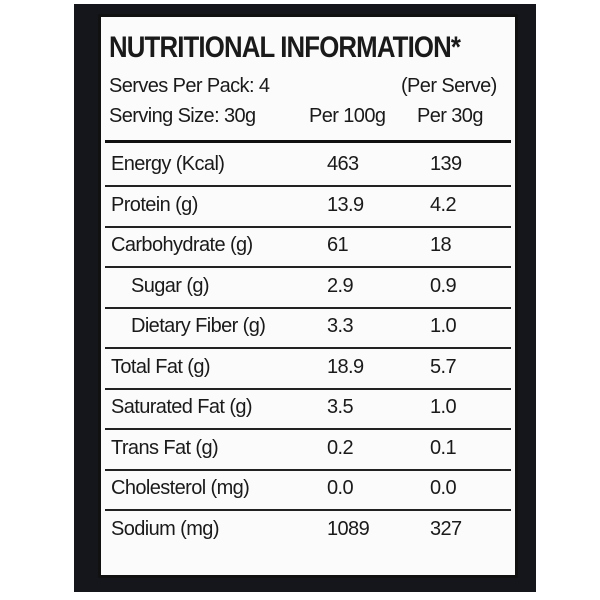 The width and height of the screenshot is (600, 600). Describe the element at coordinates (308, 247) in the screenshot. I see `table-row: Carbohydrate (g) 61 18` at that location.